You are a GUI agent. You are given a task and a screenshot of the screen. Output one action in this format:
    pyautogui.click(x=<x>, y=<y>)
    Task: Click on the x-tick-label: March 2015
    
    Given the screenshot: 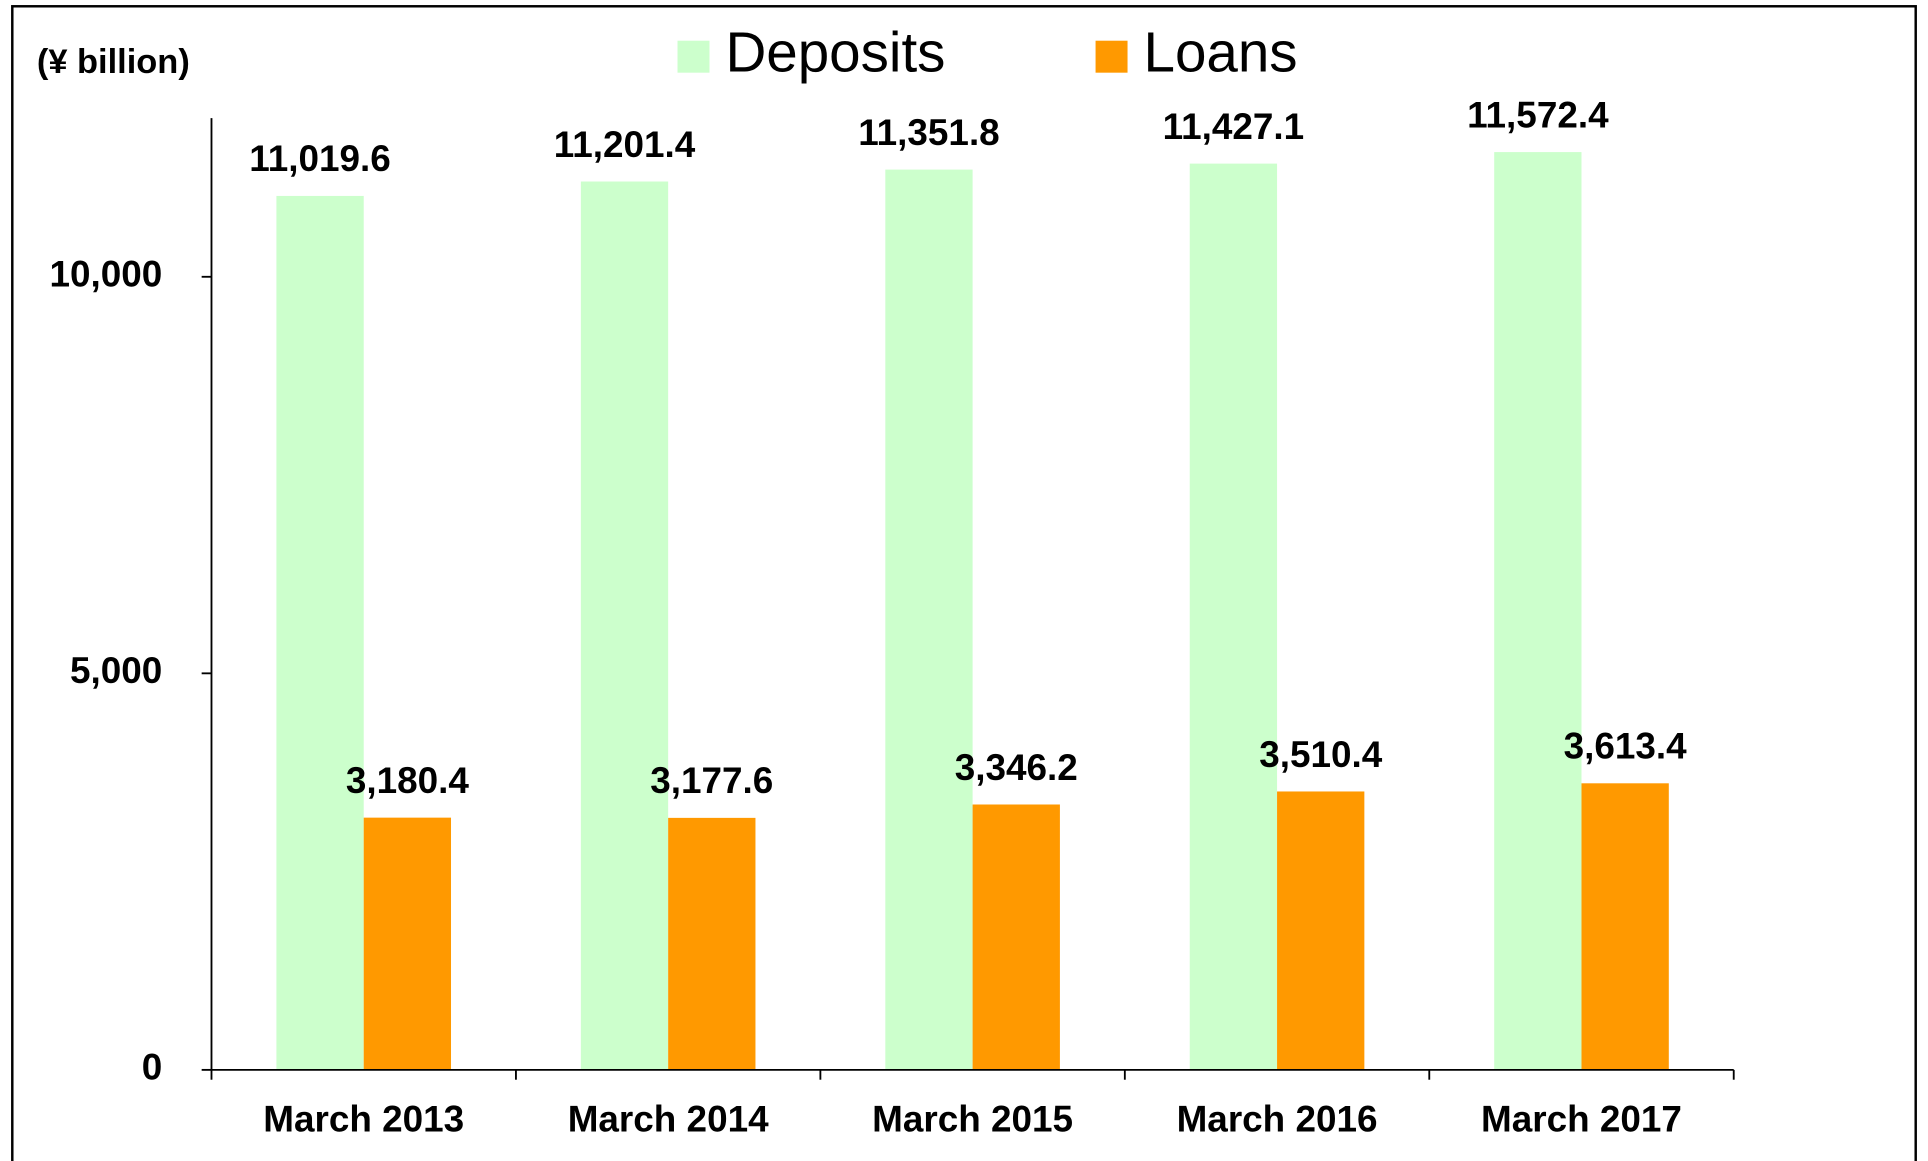 What is the action you would take?
    pyautogui.click(x=972, y=1118)
    